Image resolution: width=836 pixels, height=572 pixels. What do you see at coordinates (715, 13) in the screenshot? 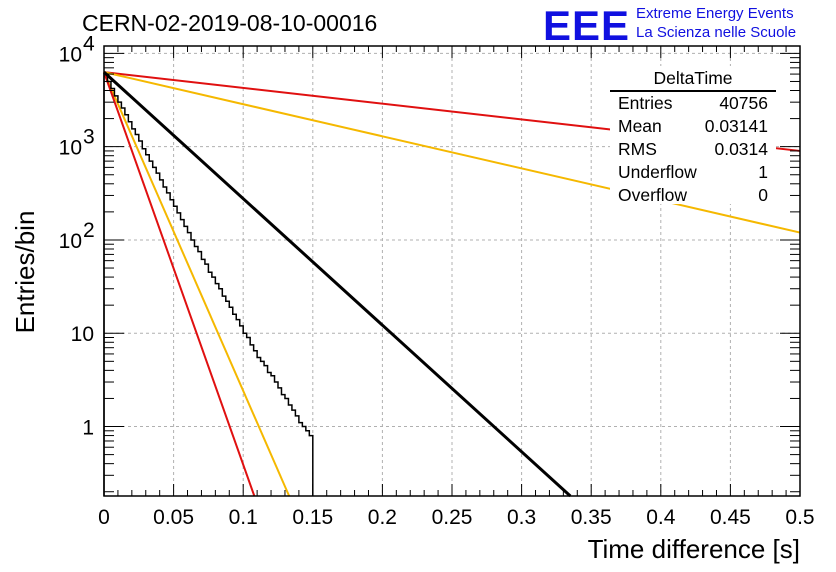
I see `logo-caption-line1: Extreme Energy Events` at bounding box center [715, 13].